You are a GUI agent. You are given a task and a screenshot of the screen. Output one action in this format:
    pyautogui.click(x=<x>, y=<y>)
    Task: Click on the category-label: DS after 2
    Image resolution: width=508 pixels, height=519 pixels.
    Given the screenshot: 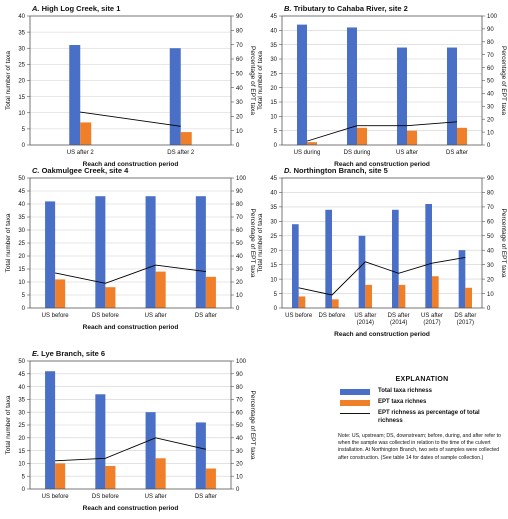 What is the action you would take?
    pyautogui.click(x=181, y=153)
    